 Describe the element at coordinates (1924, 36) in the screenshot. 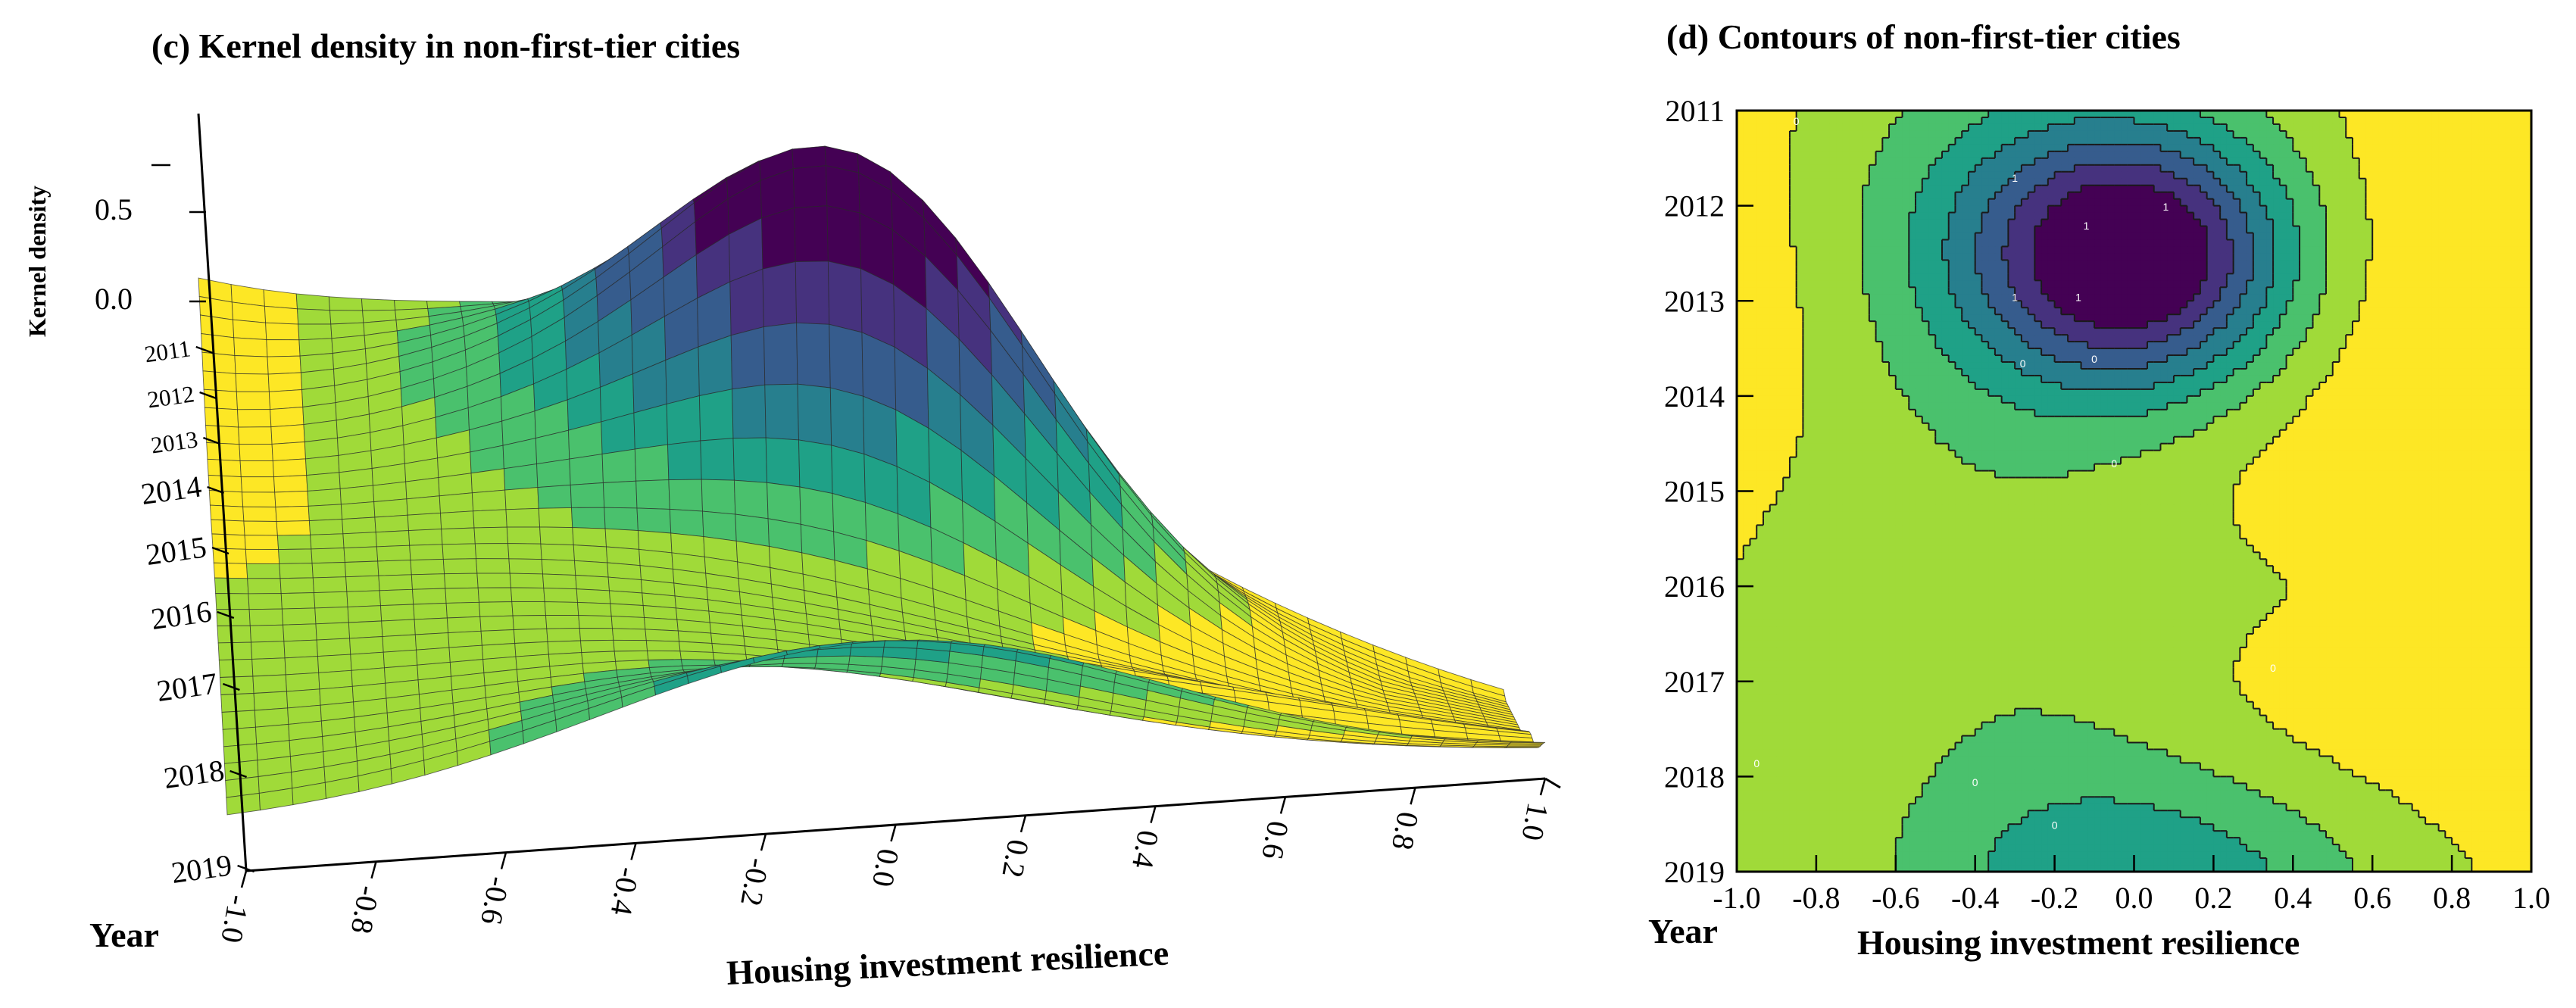

I see `panel-d-title: (d) Contours of non-first-tier cities` at that location.